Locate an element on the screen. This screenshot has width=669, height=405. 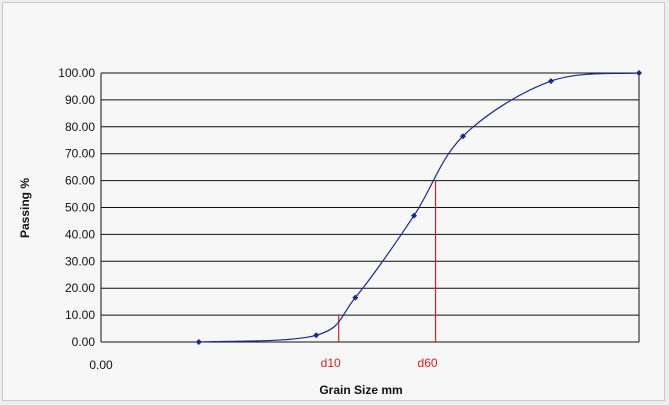
y-tick-label: 100.00 is located at coordinates (76, 73).